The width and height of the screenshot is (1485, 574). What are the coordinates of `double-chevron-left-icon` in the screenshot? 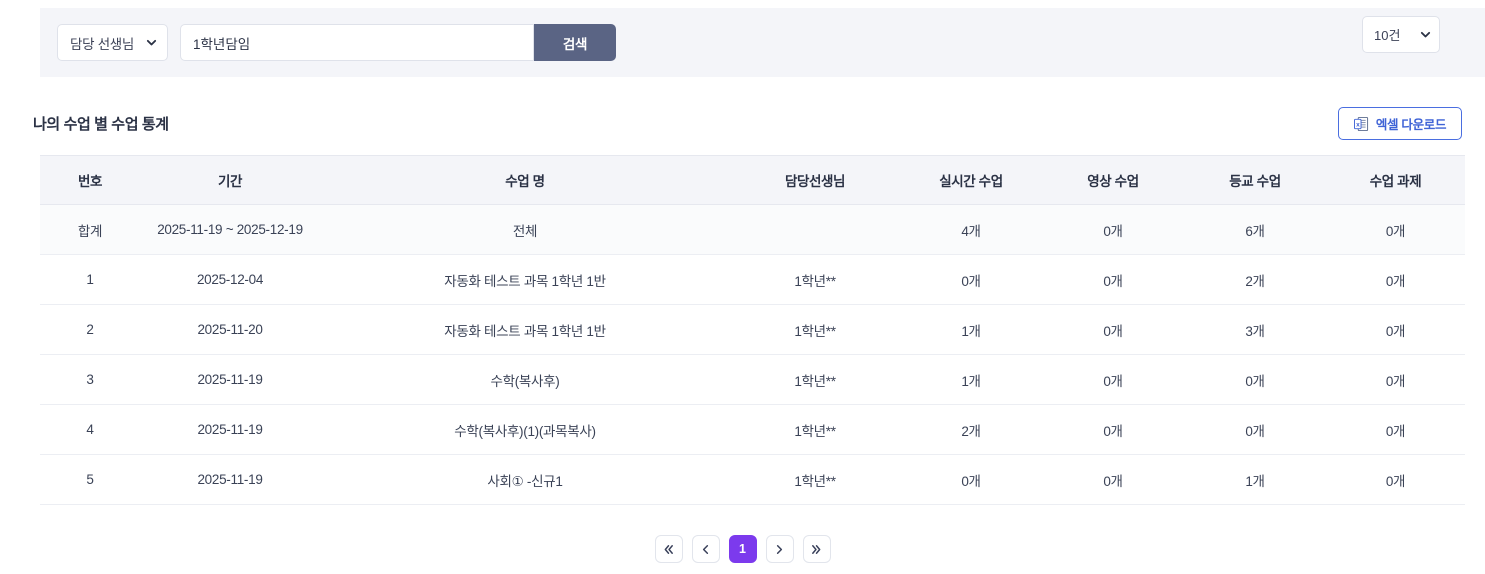 It's located at (668, 549).